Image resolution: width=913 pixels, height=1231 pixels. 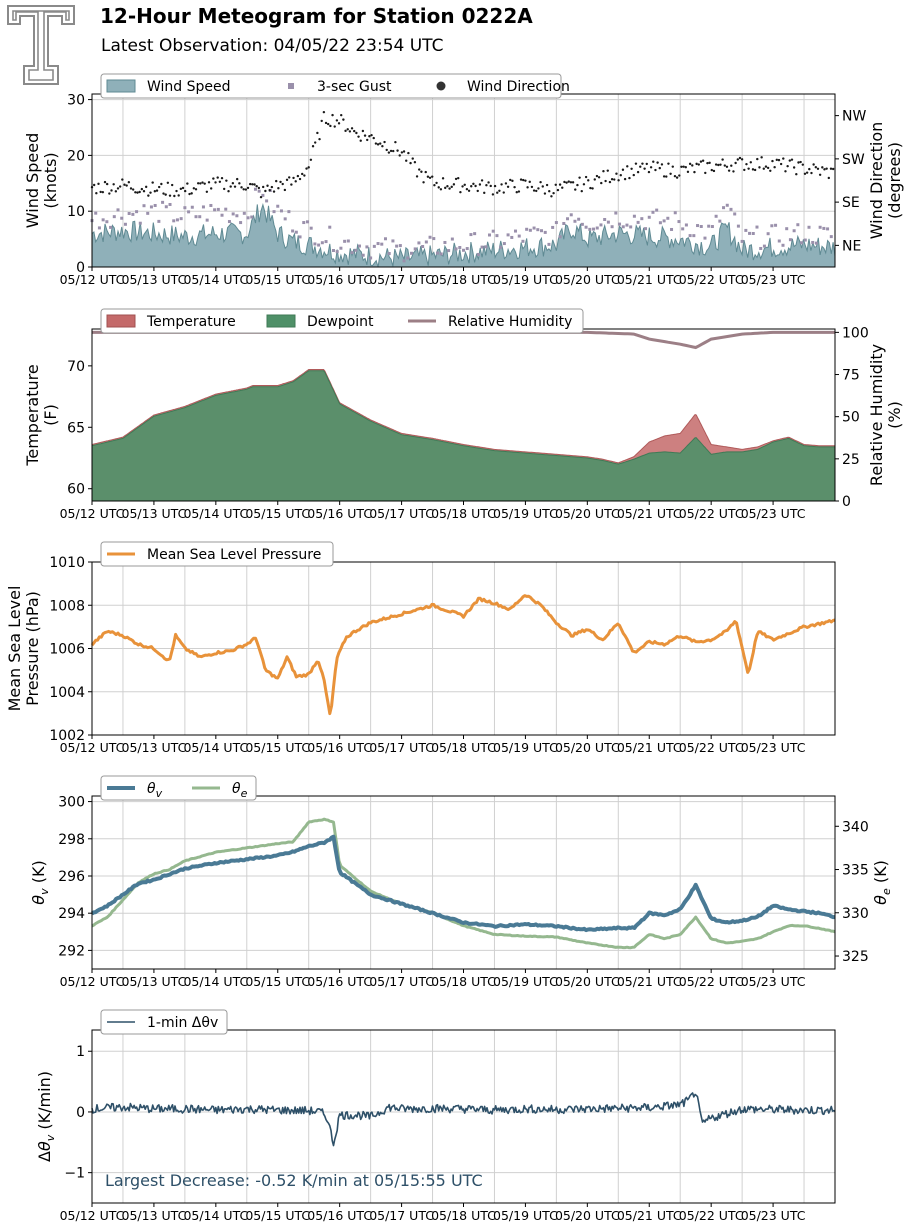 What do you see at coordinates (339, 513) in the screenshot?
I see `x-tick-label: 05/16 UTC` at bounding box center [339, 513].